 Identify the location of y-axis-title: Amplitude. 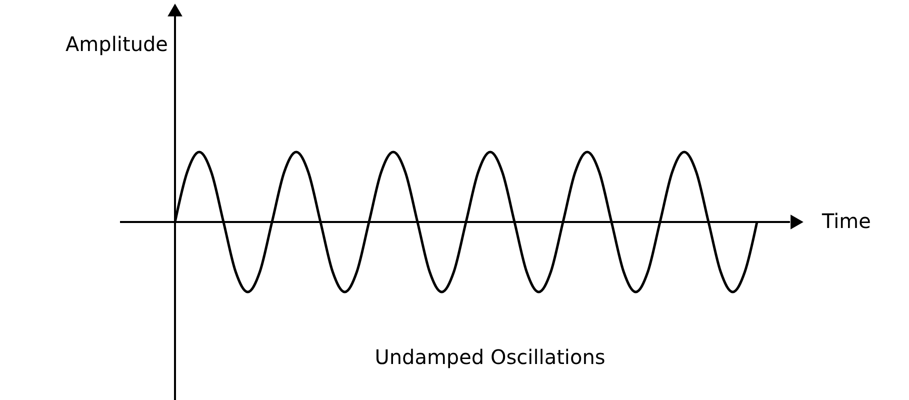
(117, 44).